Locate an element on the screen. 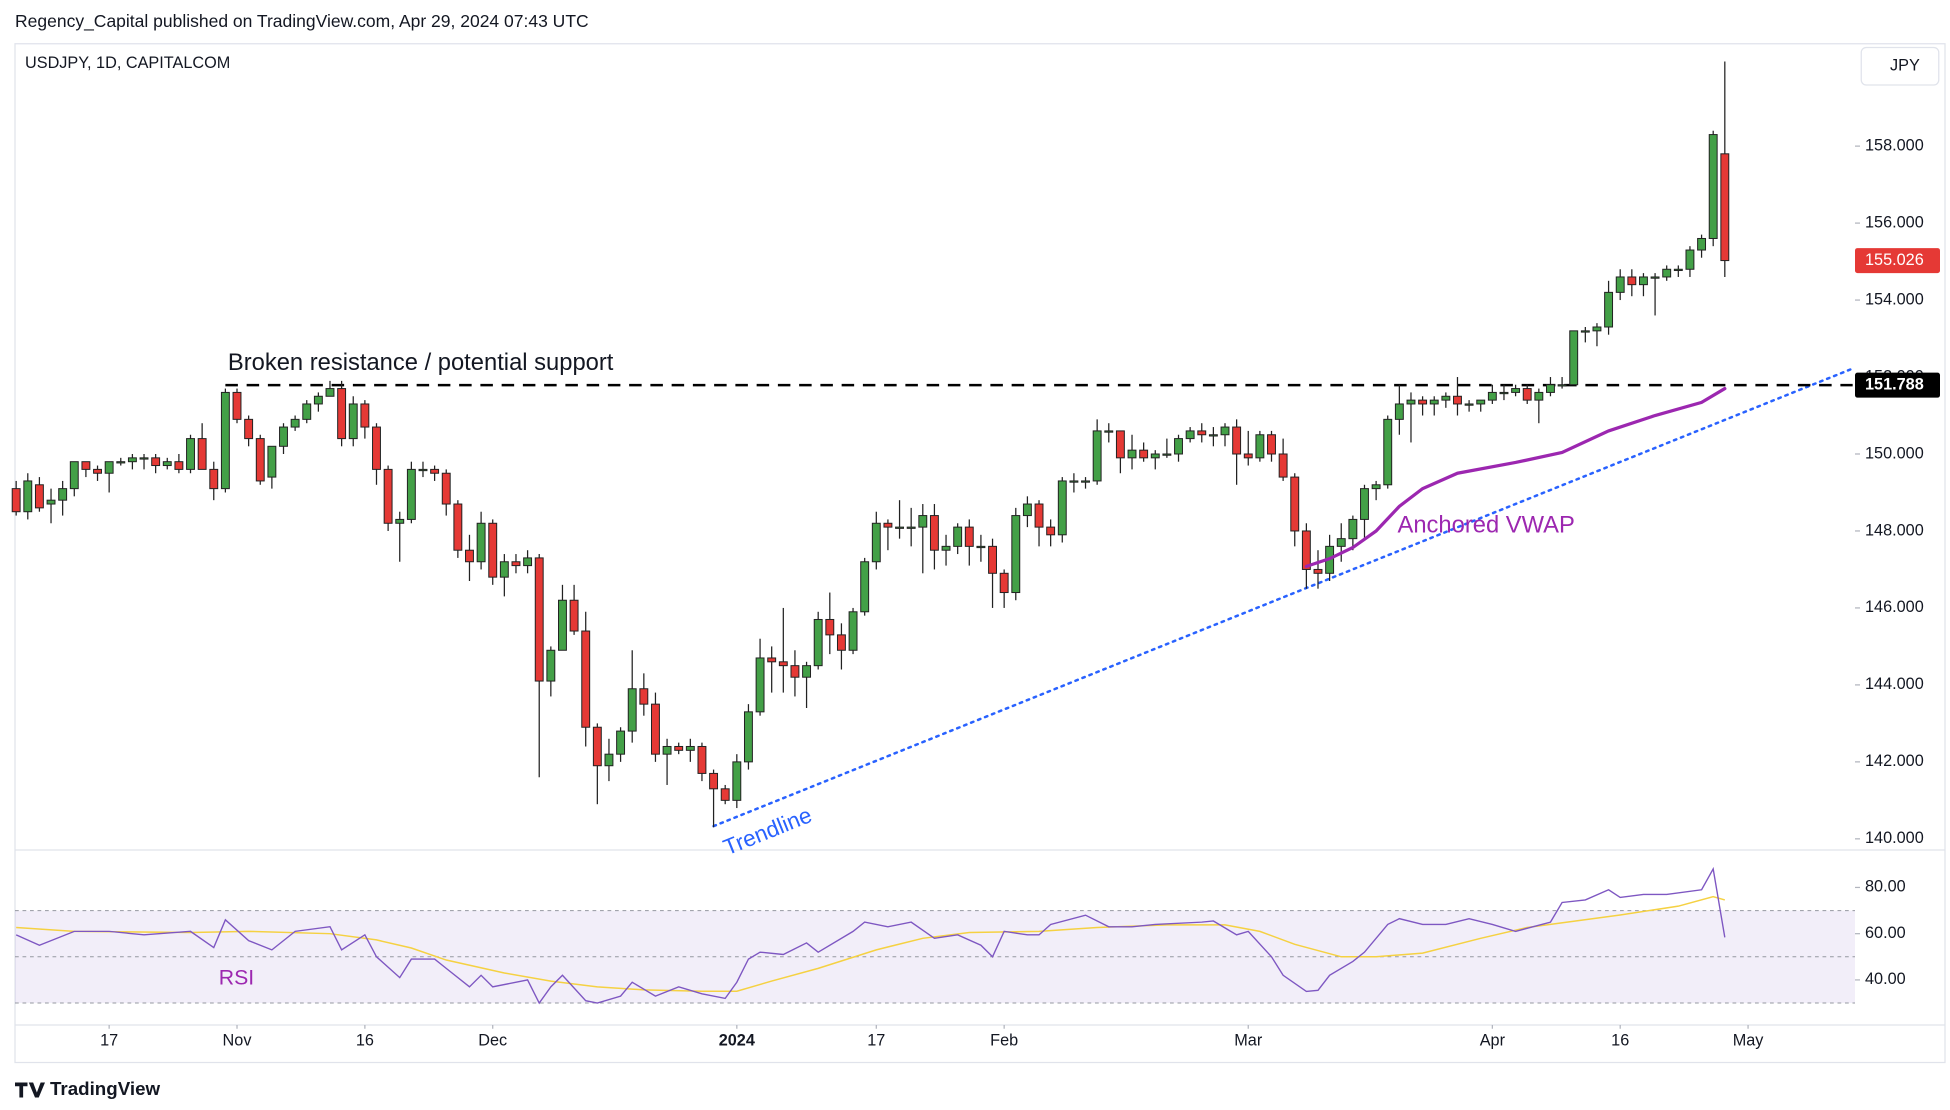 The height and width of the screenshot is (1110, 1950). x-tick-label: Dec is located at coordinates (492, 1041).